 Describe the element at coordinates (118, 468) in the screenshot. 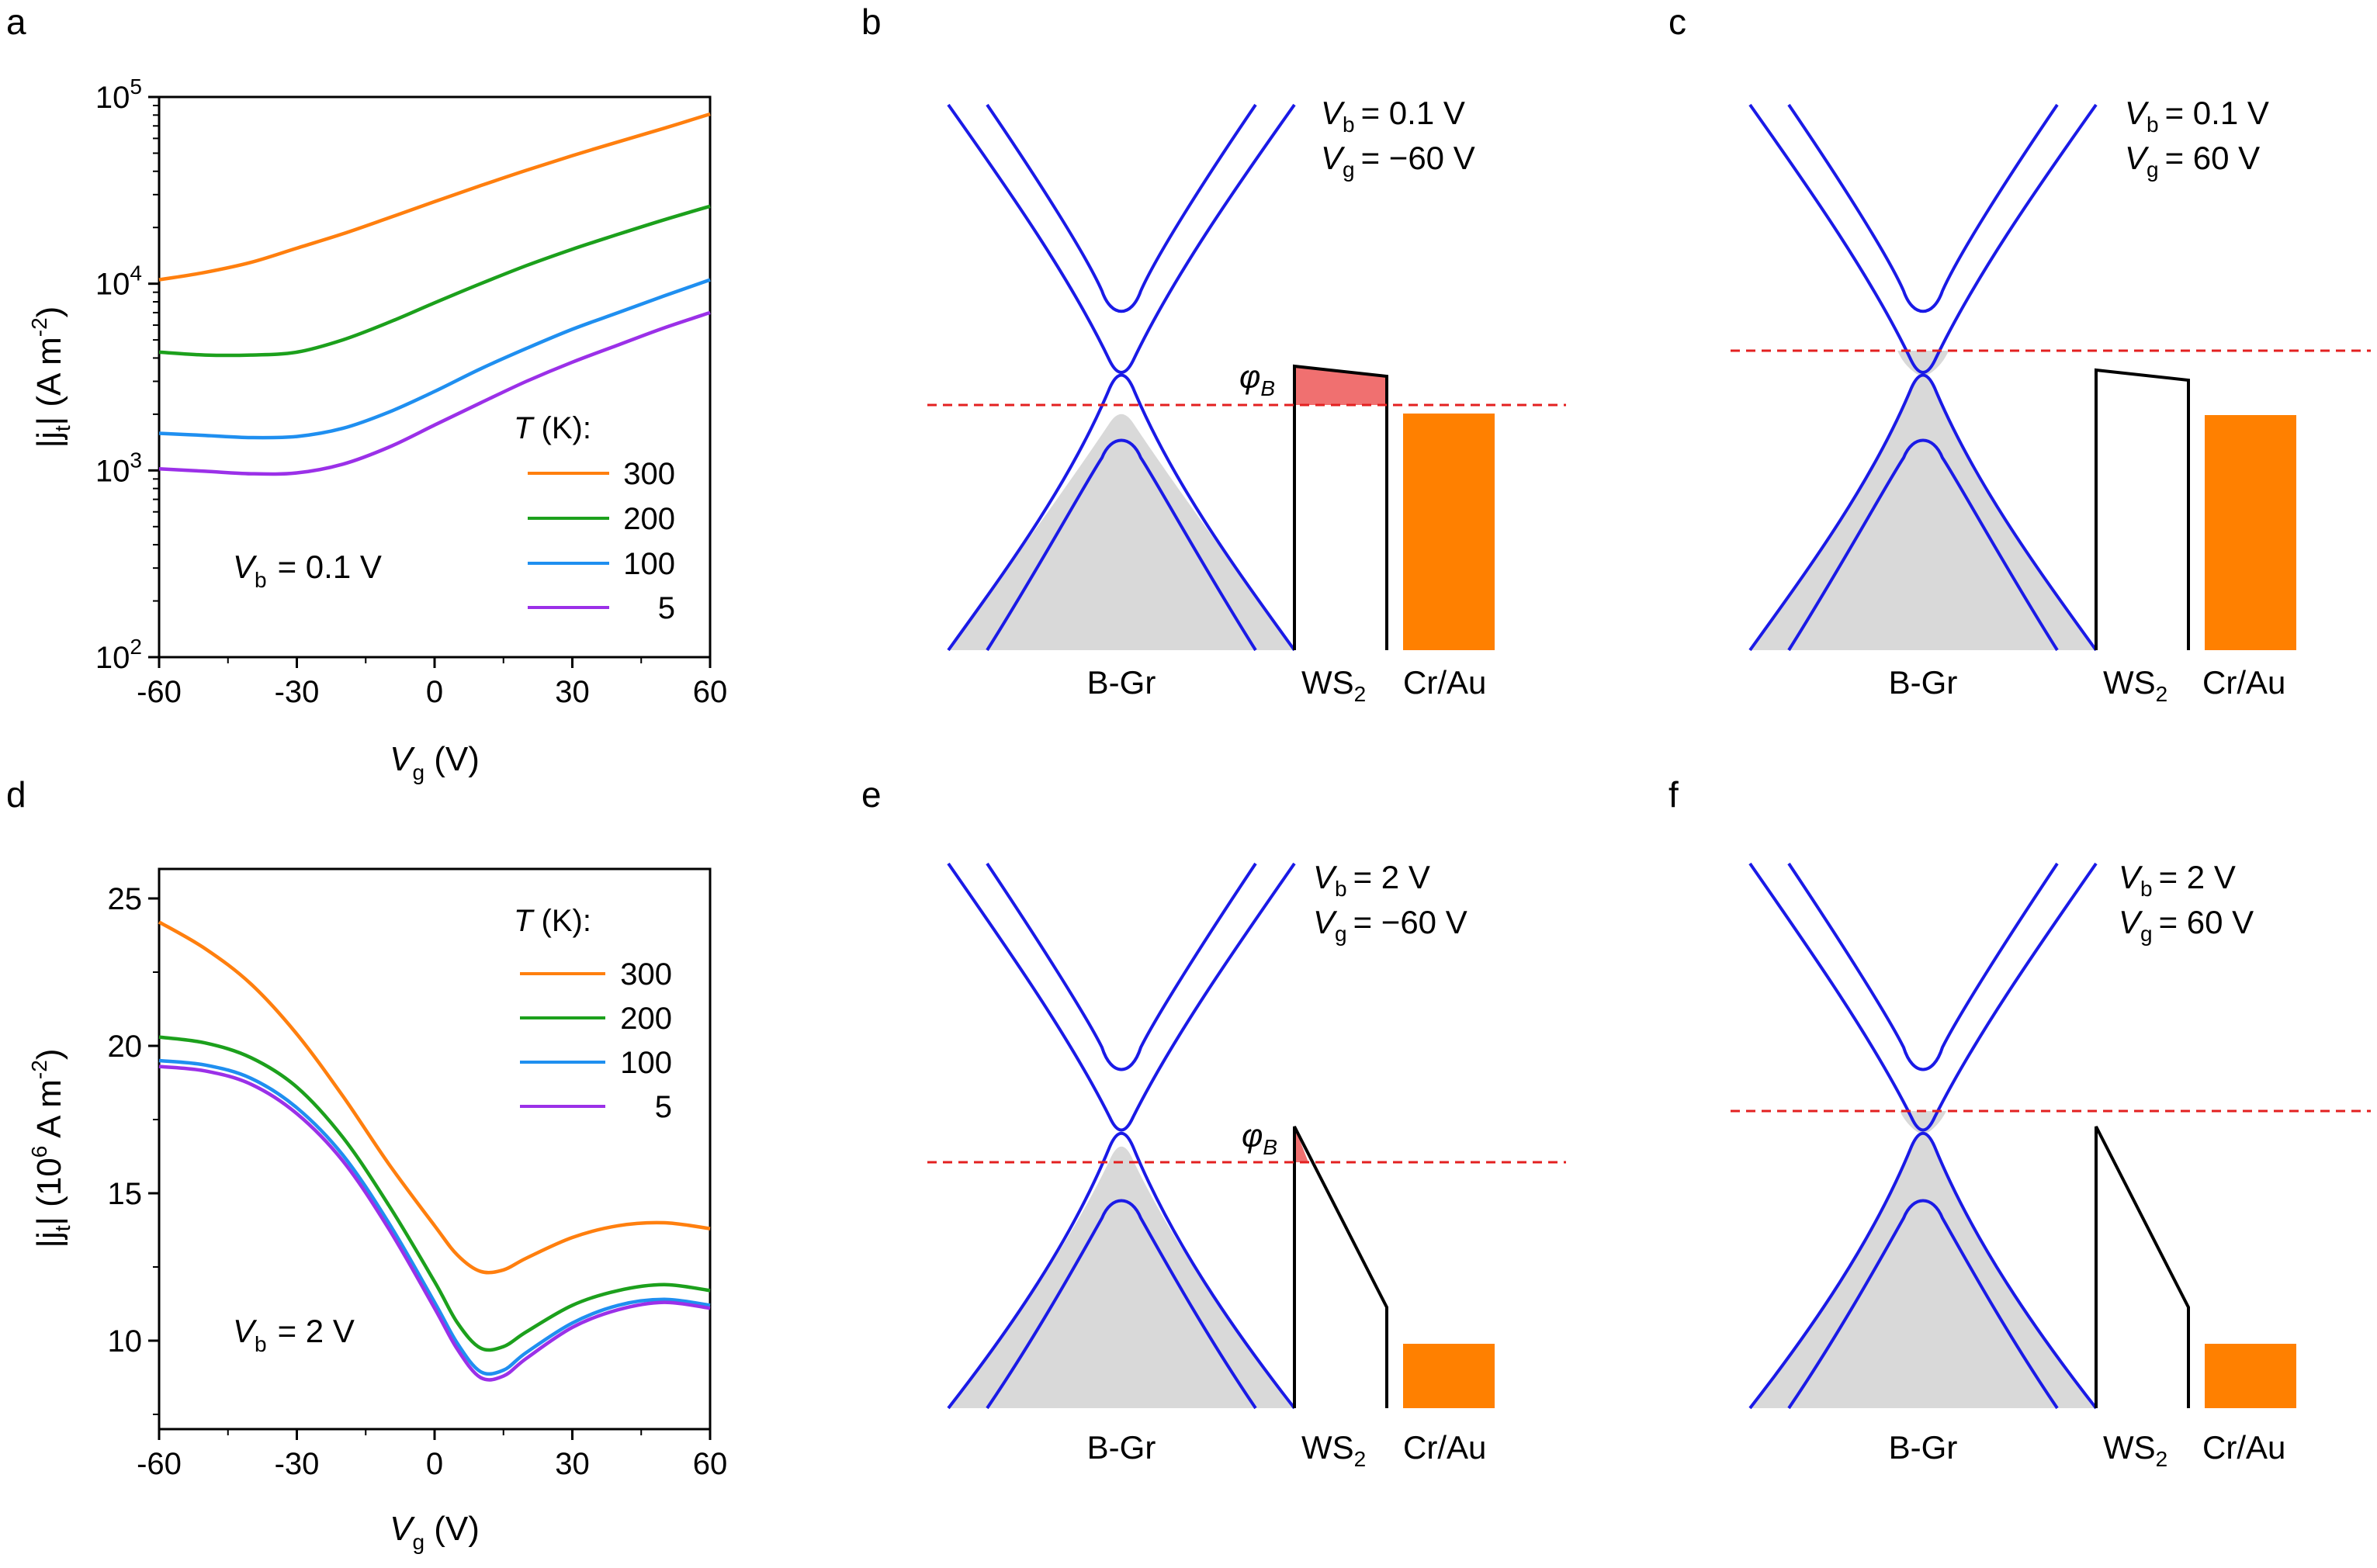

I see `y-tick-label: 10³` at that location.